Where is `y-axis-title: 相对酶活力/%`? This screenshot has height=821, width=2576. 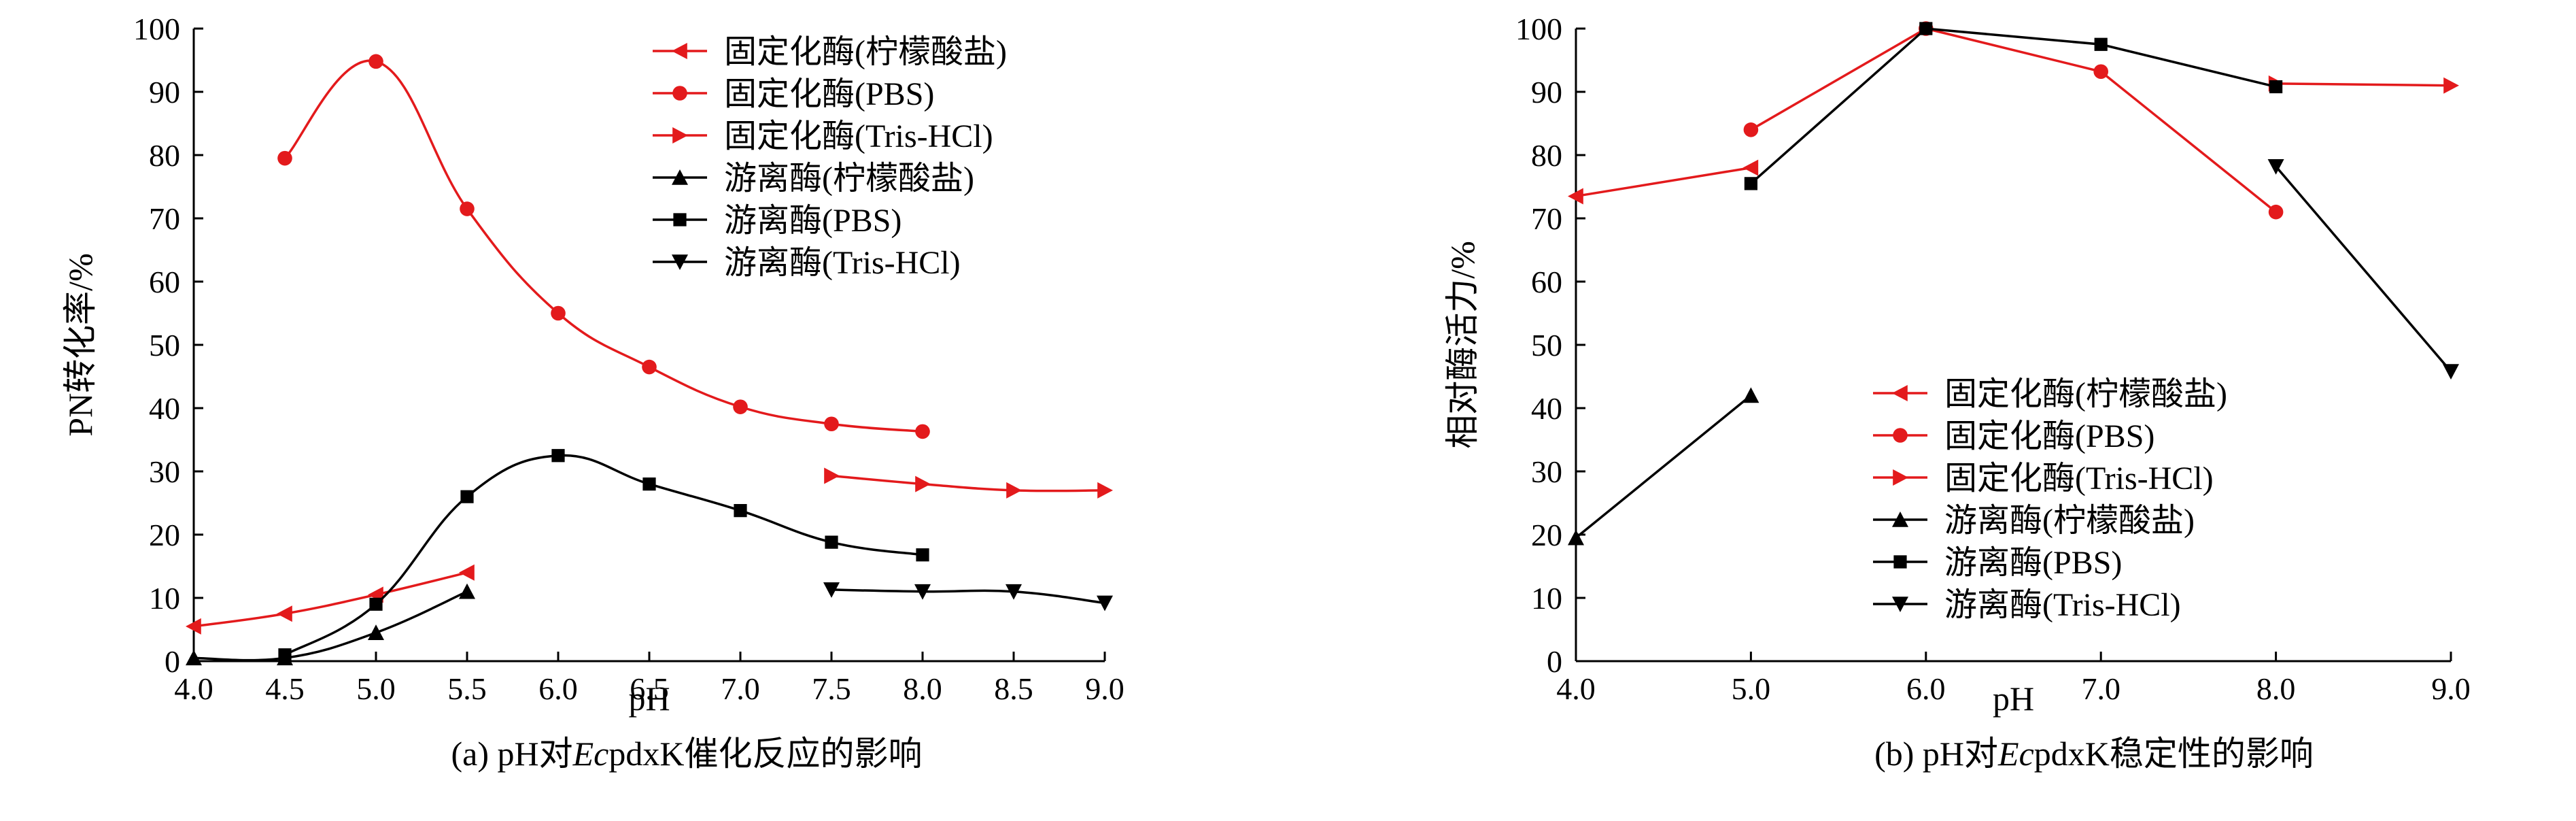
y-axis-title: 相对酶活力/% is located at coordinates (1462, 345).